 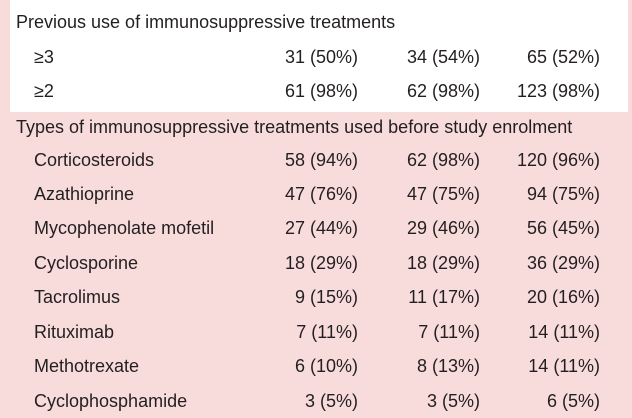 What do you see at coordinates (326, 297) in the screenshot?
I see `cell-col1: 9 (15%)` at bounding box center [326, 297].